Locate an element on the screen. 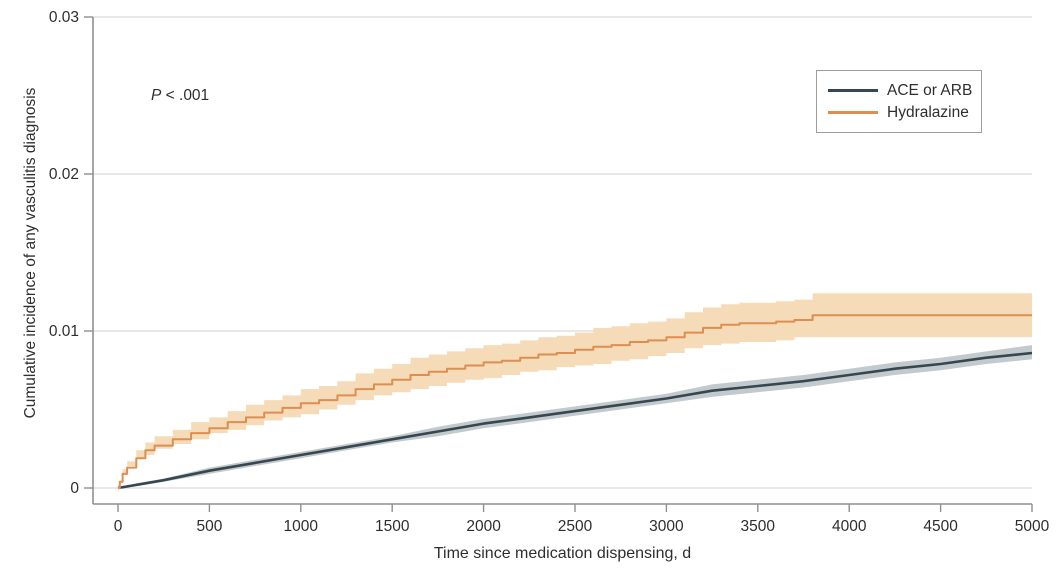 This screenshot has width=1058, height=579. legend-entry-hydralazine: Hydralazine is located at coordinates (904, 113).